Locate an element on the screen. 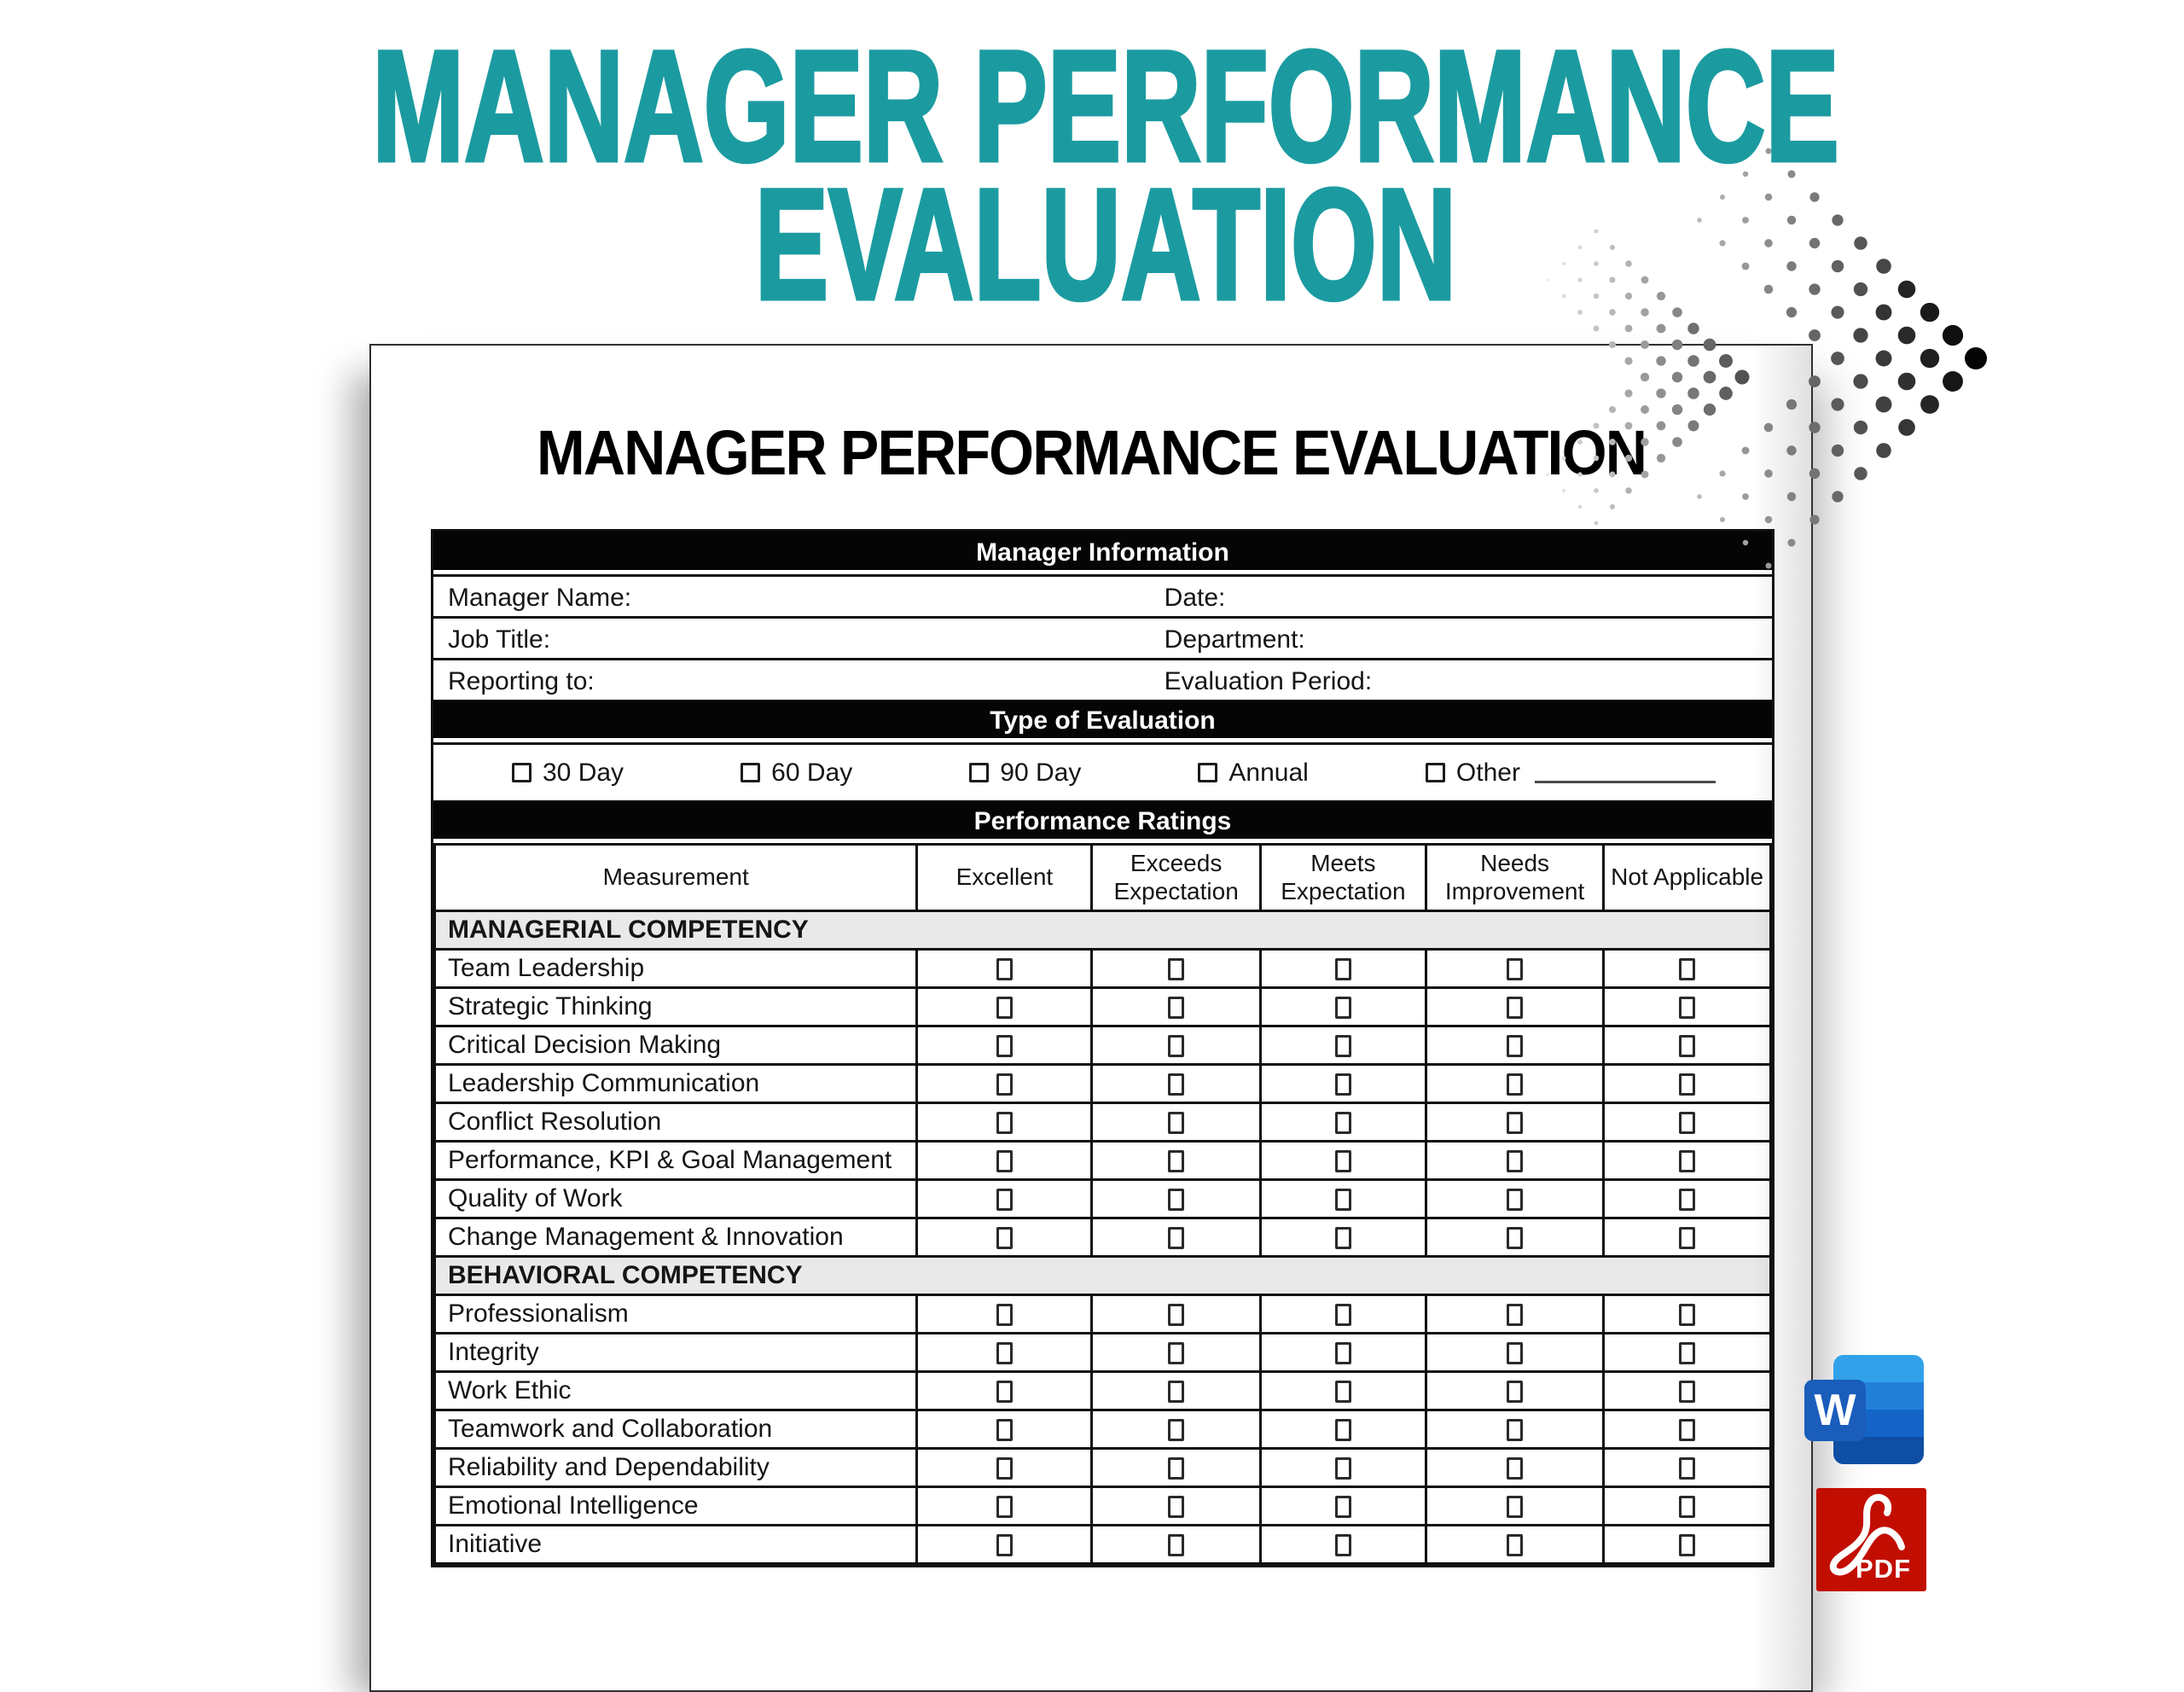 The width and height of the screenshot is (2184, 1692). competency-group-header: MANAGERIAL COMPETENCY is located at coordinates (1102, 930).